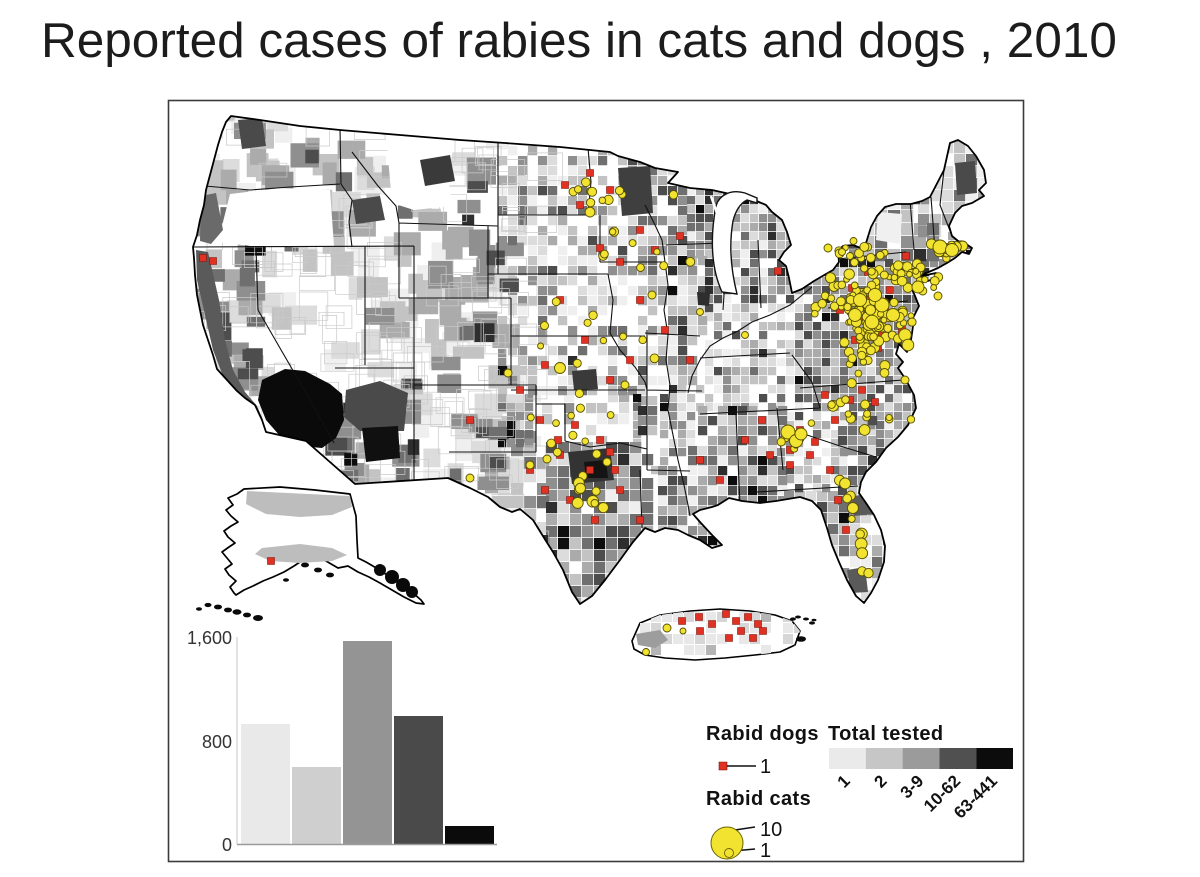 This screenshot has height=877, width=1200. I want to click on svg-text: 800, so click(217, 742).